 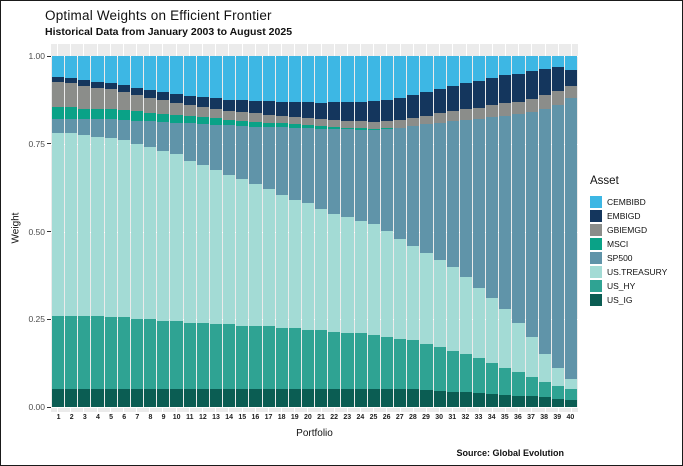 I want to click on x-tick-label: 13, so click(x=216, y=417).